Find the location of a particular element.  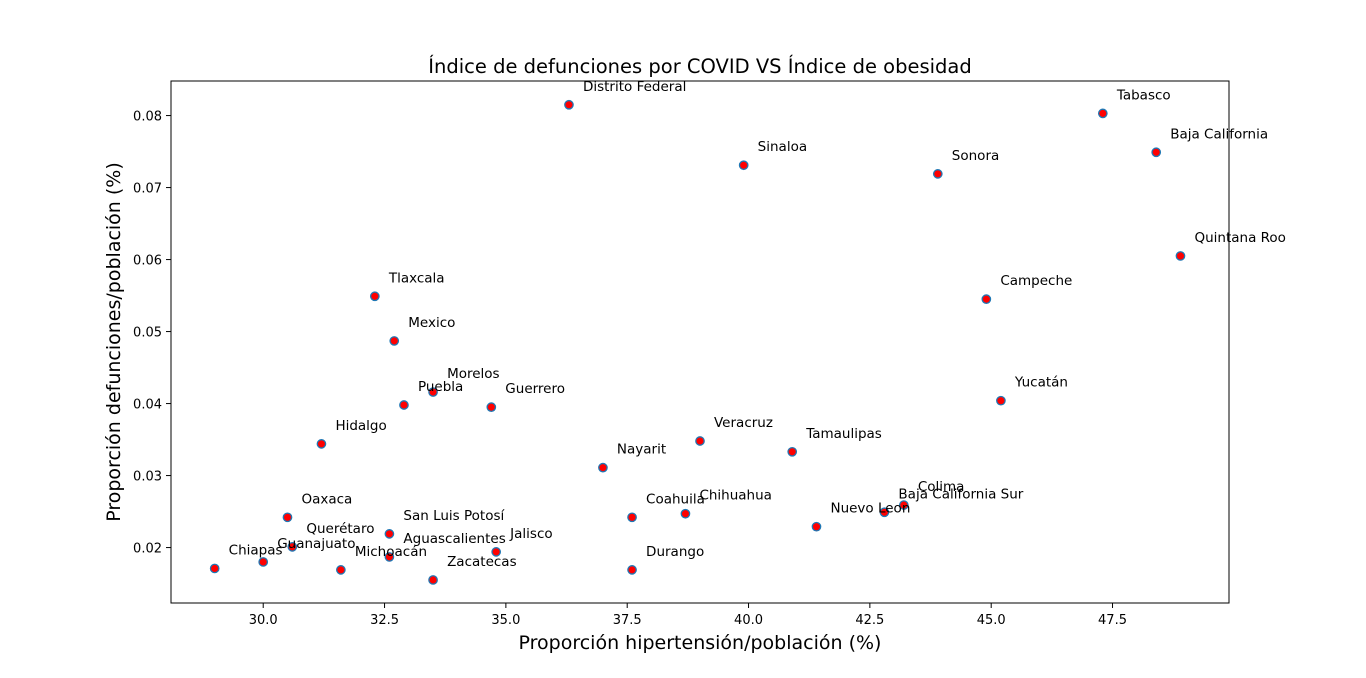

point-label: Oaxaca is located at coordinates (326, 499).